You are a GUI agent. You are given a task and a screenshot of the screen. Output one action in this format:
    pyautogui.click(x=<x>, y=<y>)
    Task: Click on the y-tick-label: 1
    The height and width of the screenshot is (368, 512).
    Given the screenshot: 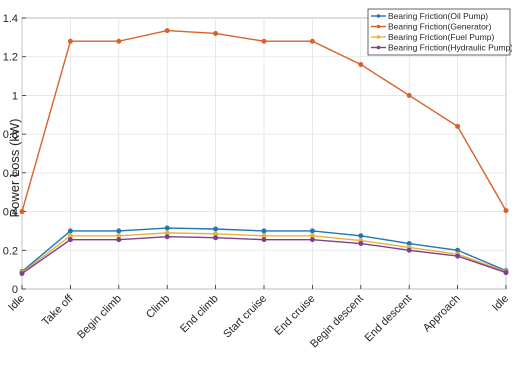 What is the action you would take?
    pyautogui.click(x=15, y=96)
    